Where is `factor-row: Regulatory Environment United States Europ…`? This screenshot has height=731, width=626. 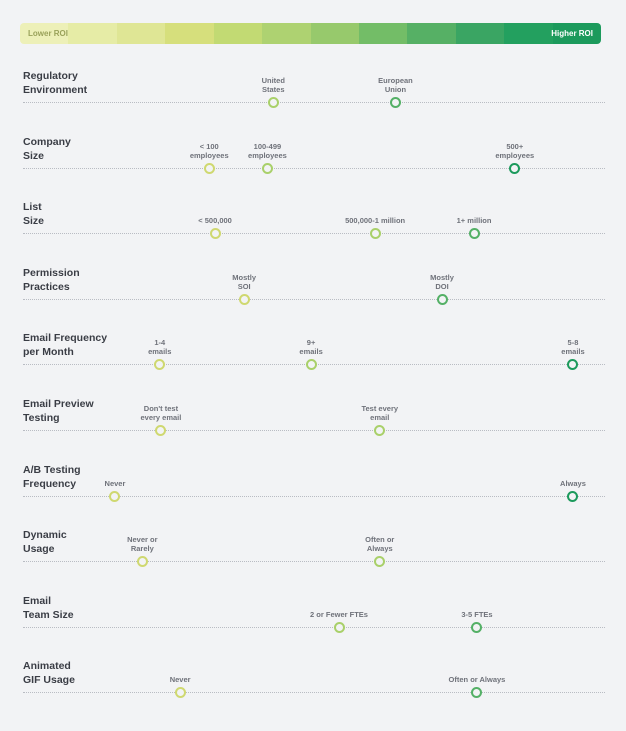
factor-row: Regulatory Environment United States Europ… is located at coordinates (313, 103).